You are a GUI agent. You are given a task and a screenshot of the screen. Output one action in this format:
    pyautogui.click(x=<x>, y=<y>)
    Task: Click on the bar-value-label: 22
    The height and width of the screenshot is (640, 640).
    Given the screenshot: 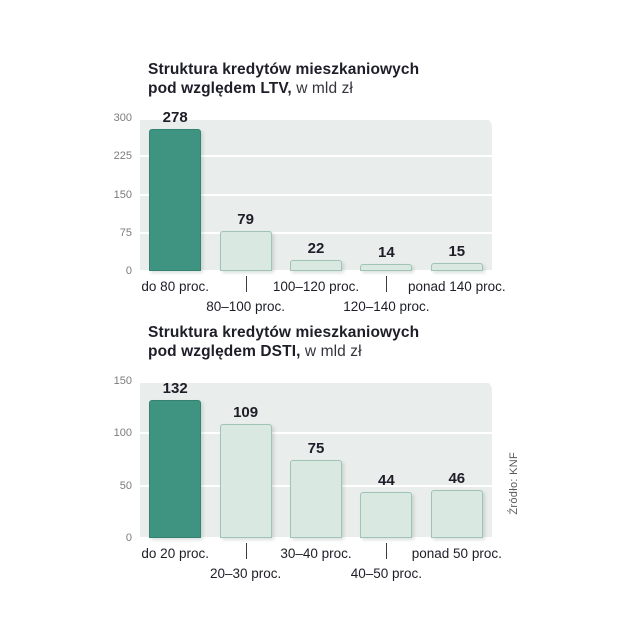 What is the action you would take?
    pyautogui.click(x=316, y=248)
    